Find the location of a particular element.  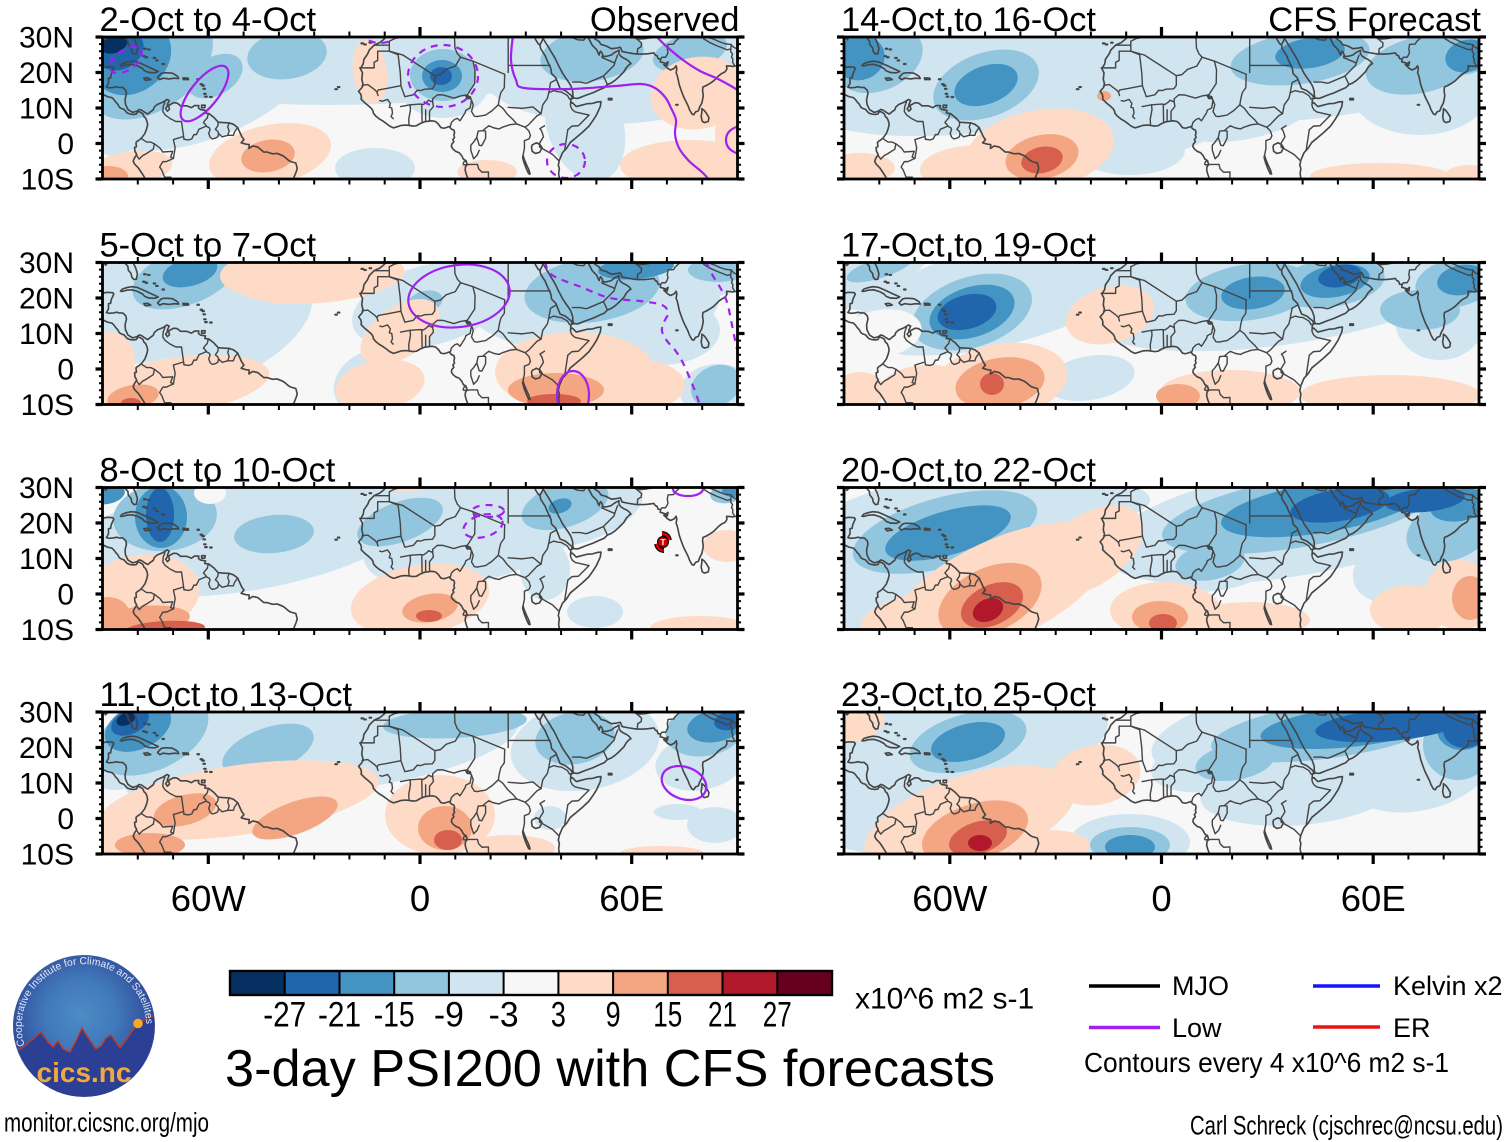

svg-text:Carl Schreck (cjschrec@ncsu.ed: Carl Schreck (cjschrec@ncsu.edu) is located at coordinates (1346, 1126).